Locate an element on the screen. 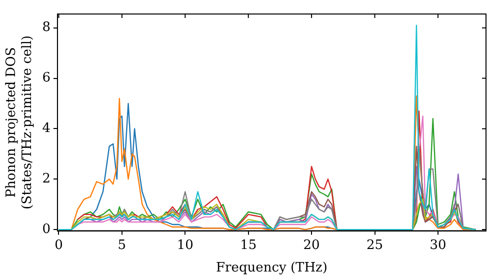  x-axis-title: Frequency (THz) is located at coordinates (272, 268).